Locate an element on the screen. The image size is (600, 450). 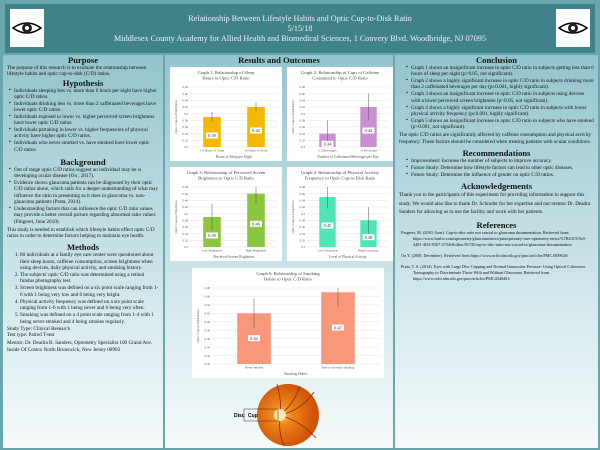
hypothesis-heading: Hypothesis is located at coordinates (83, 82).